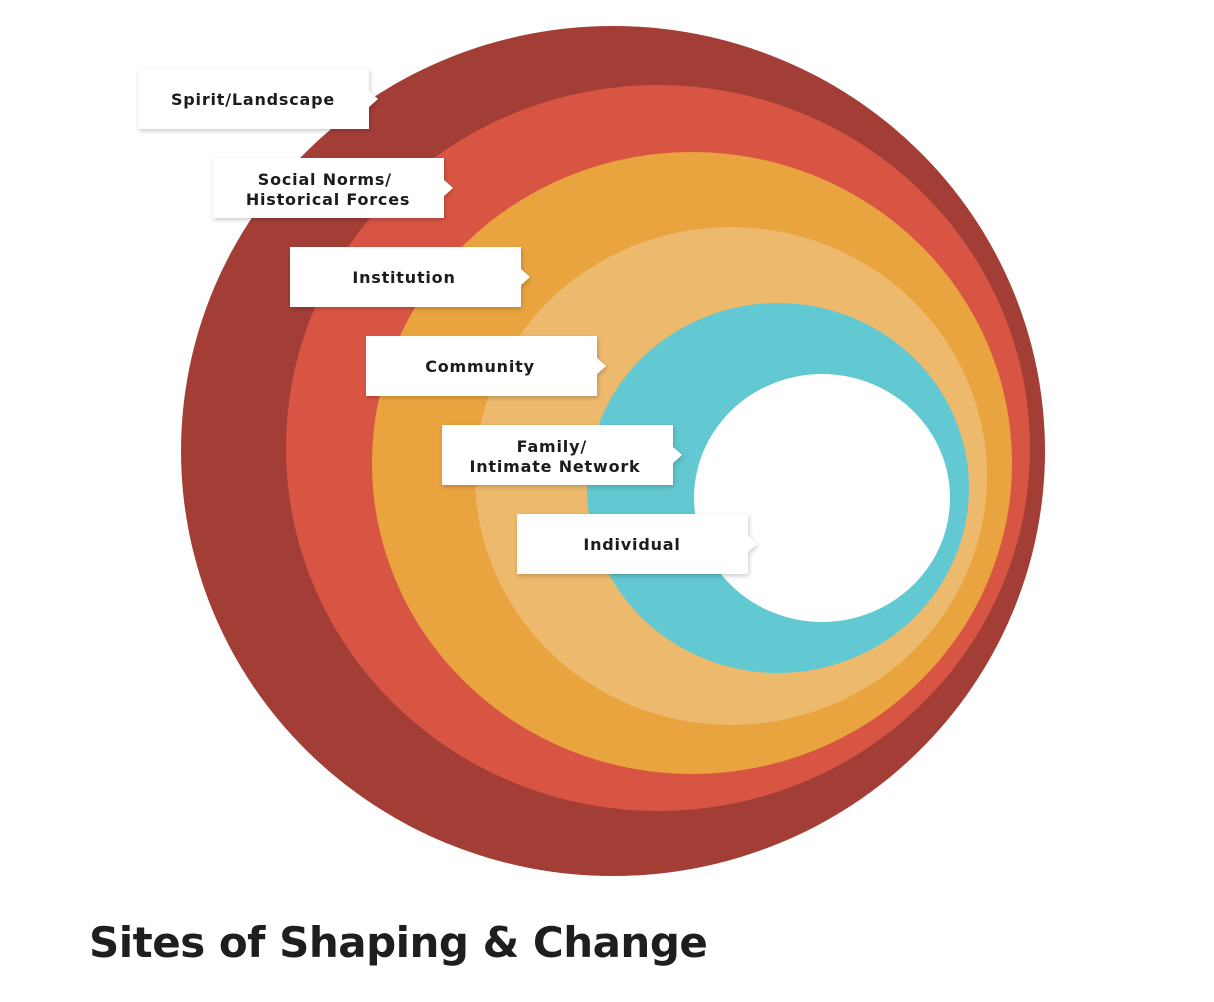  What do you see at coordinates (554, 466) in the screenshot?
I see `label-text-family-line2: Intimate Network` at bounding box center [554, 466].